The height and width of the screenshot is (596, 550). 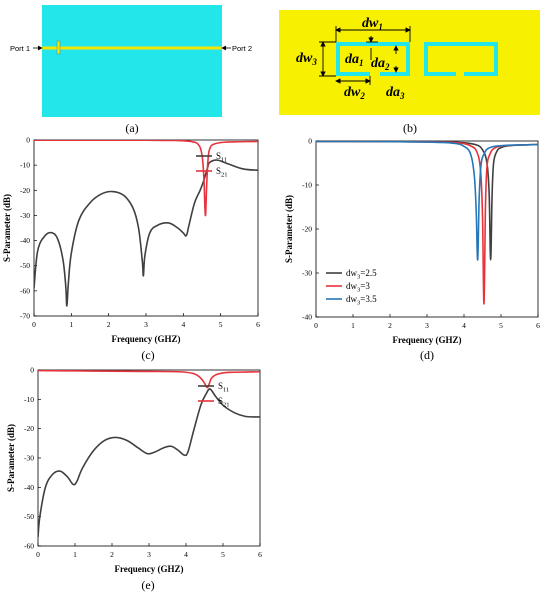 I want to click on chart-d-xlabel: Frequency (GHZ), so click(x=426, y=340).